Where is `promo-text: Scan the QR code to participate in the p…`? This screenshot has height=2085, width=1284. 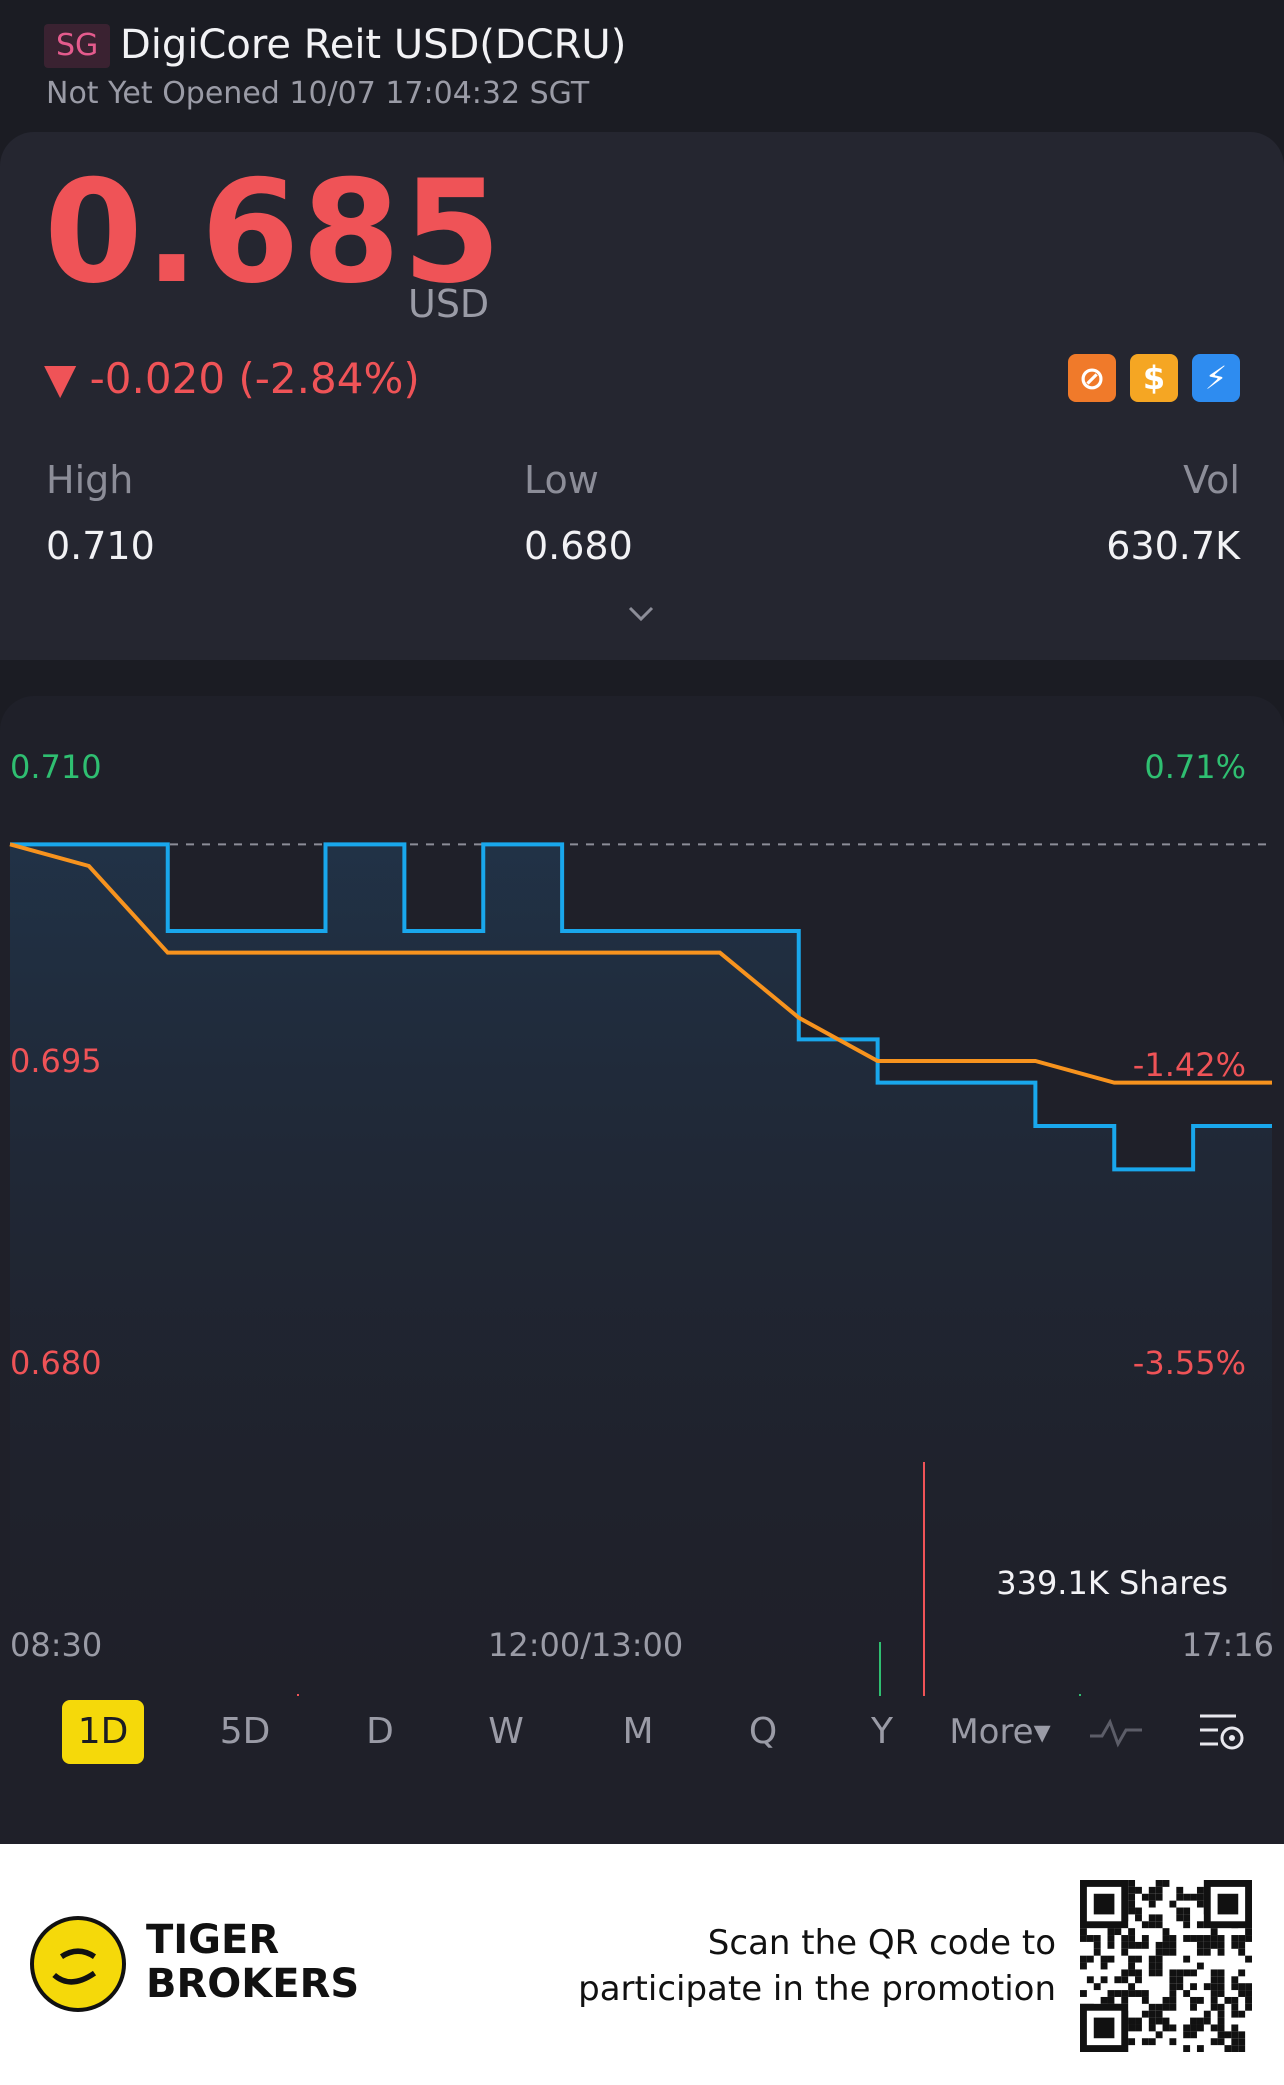 promo-text: Scan the QR code to participate in the p… is located at coordinates (817, 1966).